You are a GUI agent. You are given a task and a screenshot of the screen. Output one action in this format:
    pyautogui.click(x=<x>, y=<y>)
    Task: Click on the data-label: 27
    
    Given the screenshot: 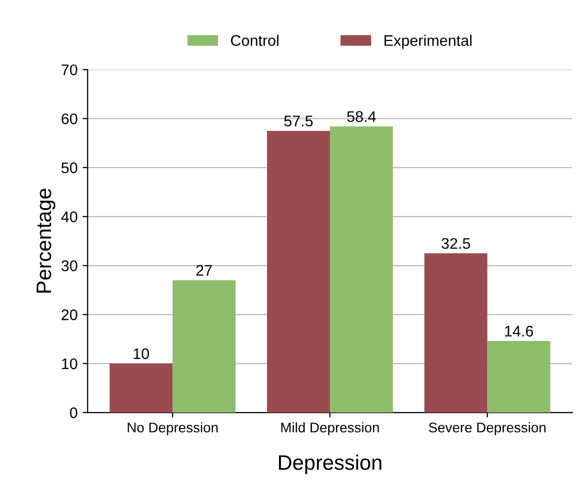 What is the action you would take?
    pyautogui.click(x=204, y=270)
    